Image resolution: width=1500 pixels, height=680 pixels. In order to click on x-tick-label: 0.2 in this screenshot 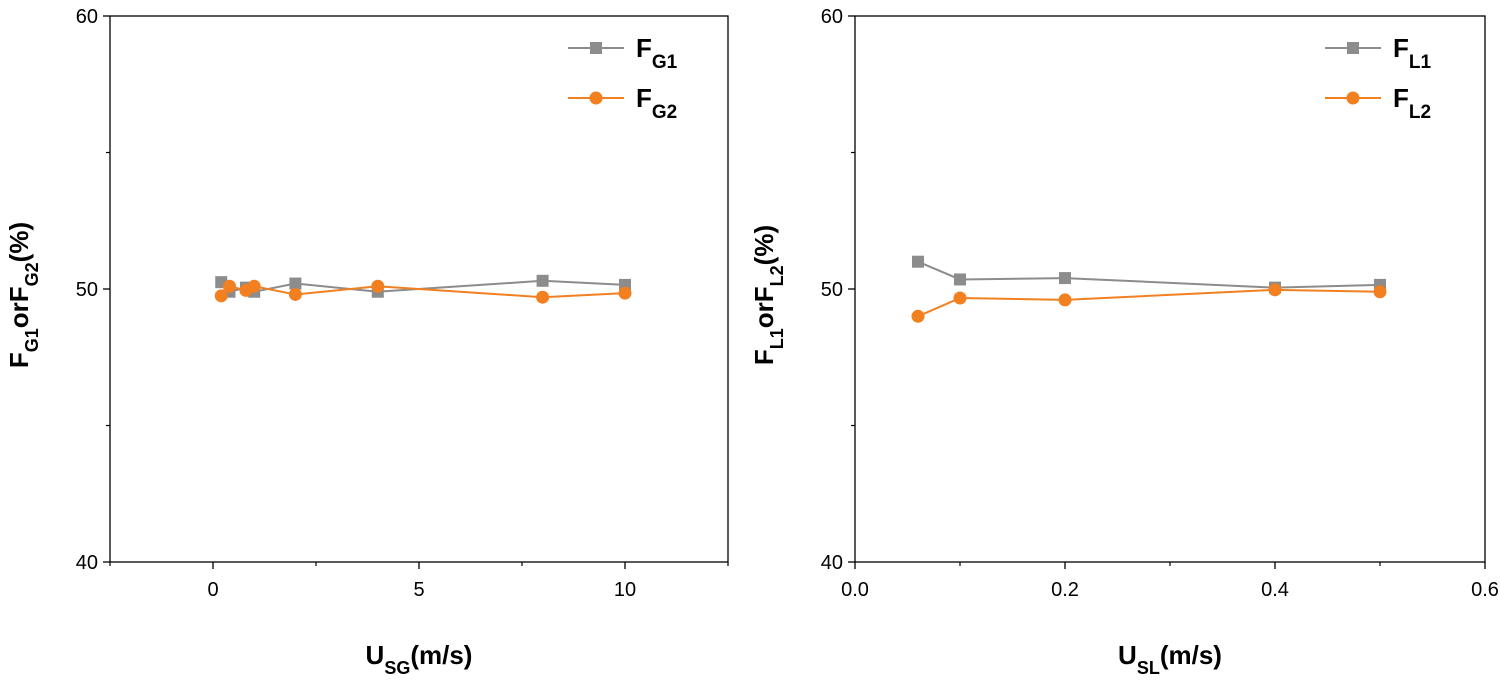, I will do `click(1065, 590)`.